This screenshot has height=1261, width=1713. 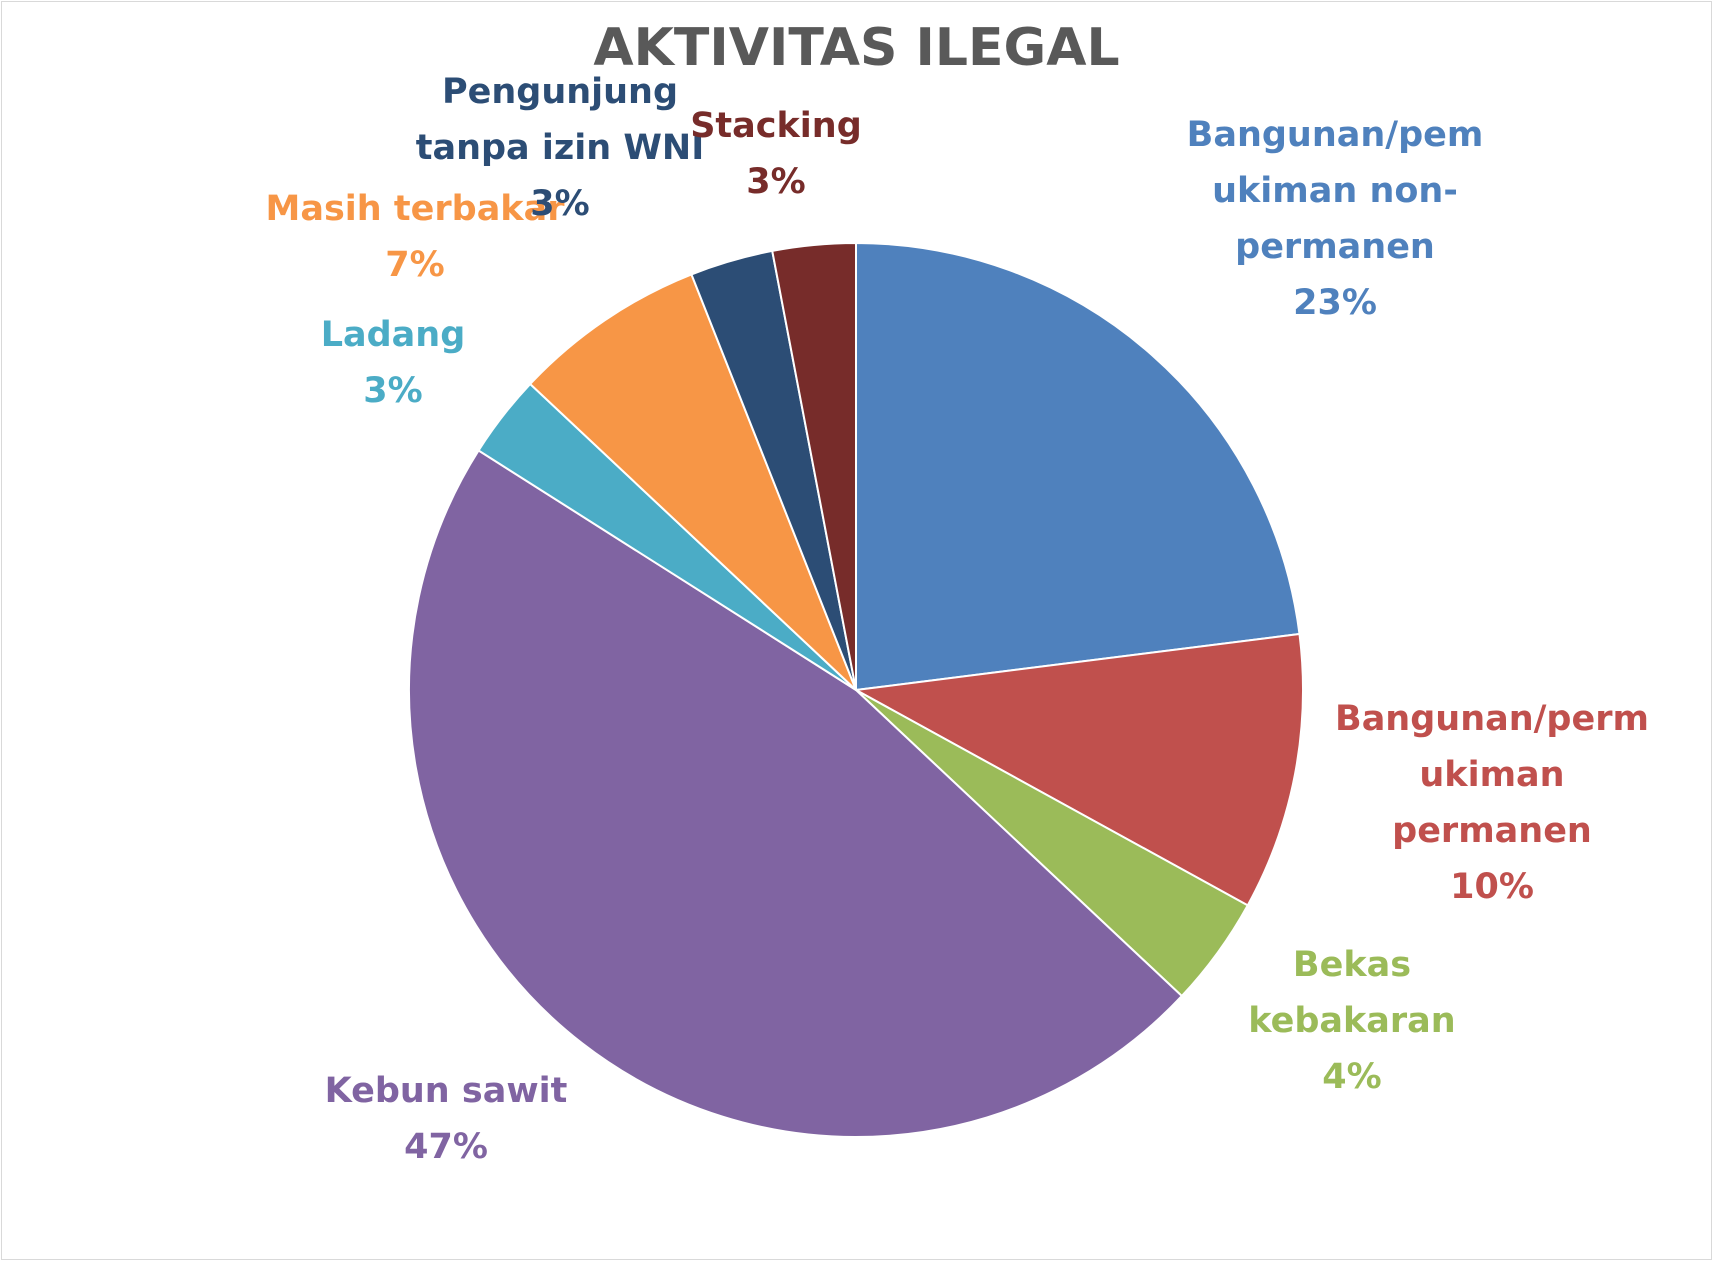 What do you see at coordinates (1078, 466) in the screenshot?
I see `pie-slice-bangunan-pemukiman-non-permanen` at bounding box center [1078, 466].